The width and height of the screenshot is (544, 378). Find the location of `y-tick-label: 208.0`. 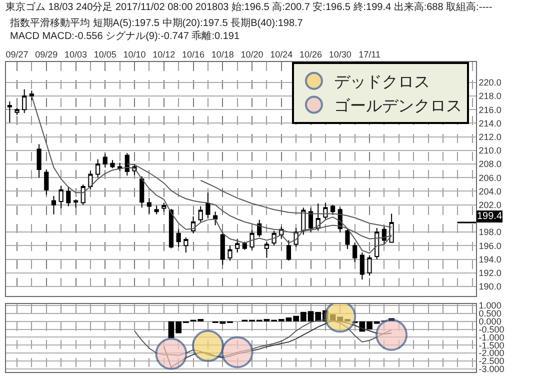

y-tick-label: 208.0 is located at coordinates (490, 164).